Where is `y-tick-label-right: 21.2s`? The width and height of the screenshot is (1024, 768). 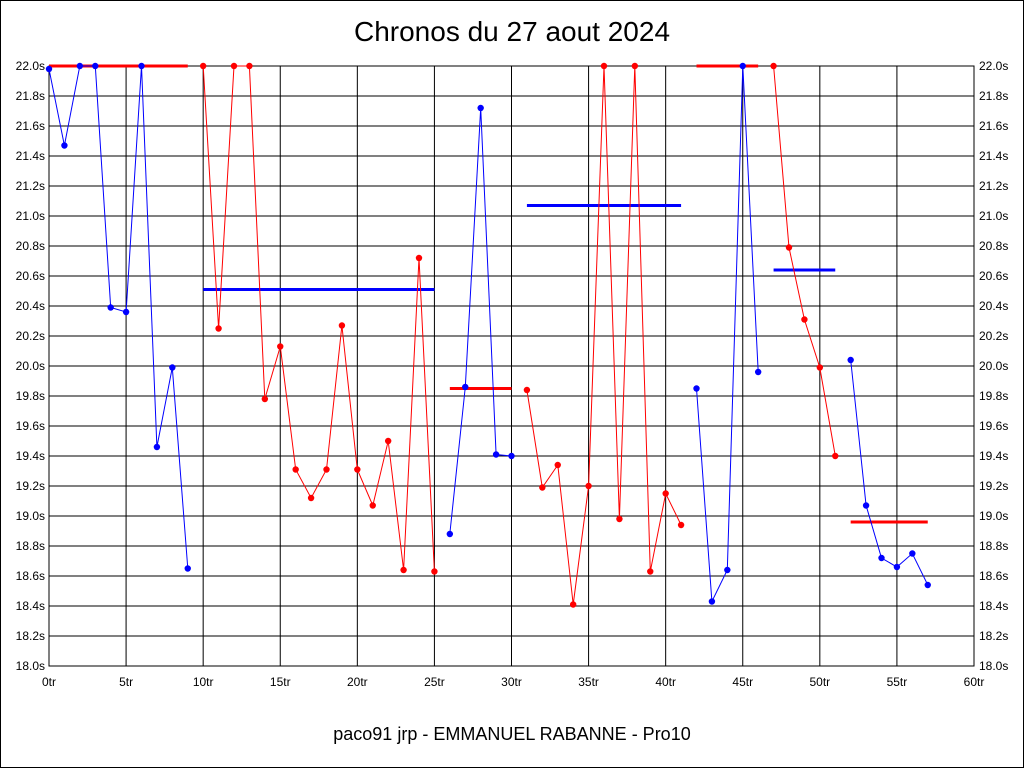 y-tick-label-right: 21.2s is located at coordinates (993, 186).